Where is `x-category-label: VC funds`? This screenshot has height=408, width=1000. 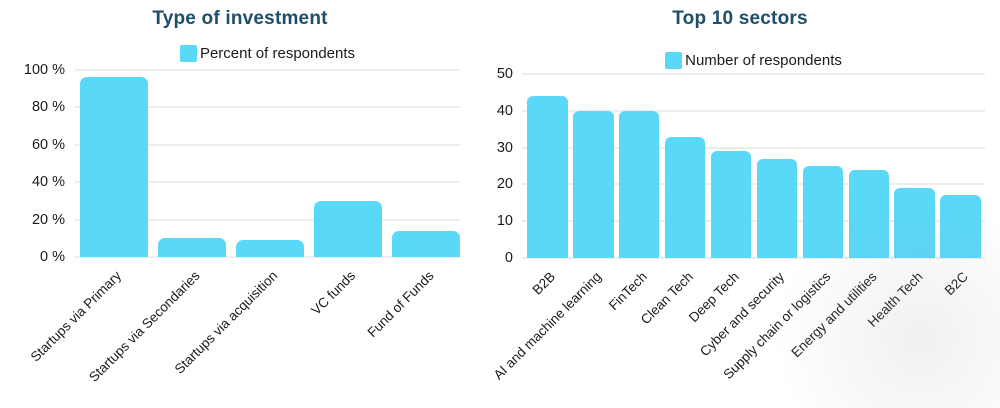
x-category-label: VC funds is located at coordinates (333, 293).